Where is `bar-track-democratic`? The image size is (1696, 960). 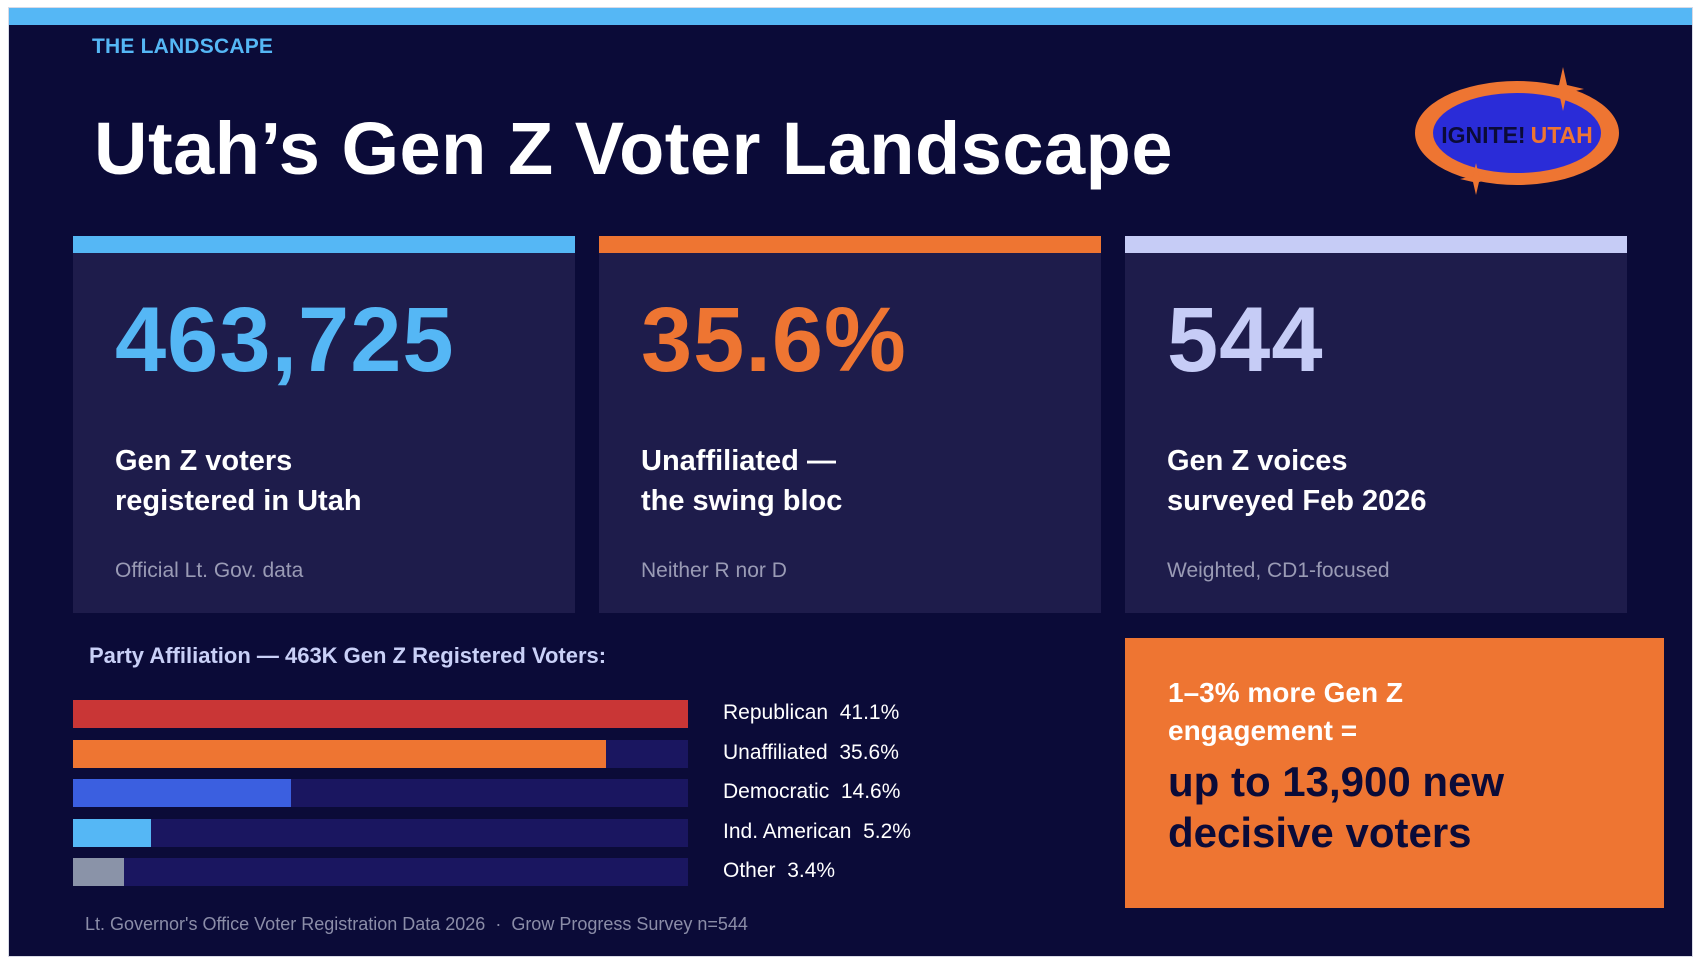 bar-track-democratic is located at coordinates (380, 793).